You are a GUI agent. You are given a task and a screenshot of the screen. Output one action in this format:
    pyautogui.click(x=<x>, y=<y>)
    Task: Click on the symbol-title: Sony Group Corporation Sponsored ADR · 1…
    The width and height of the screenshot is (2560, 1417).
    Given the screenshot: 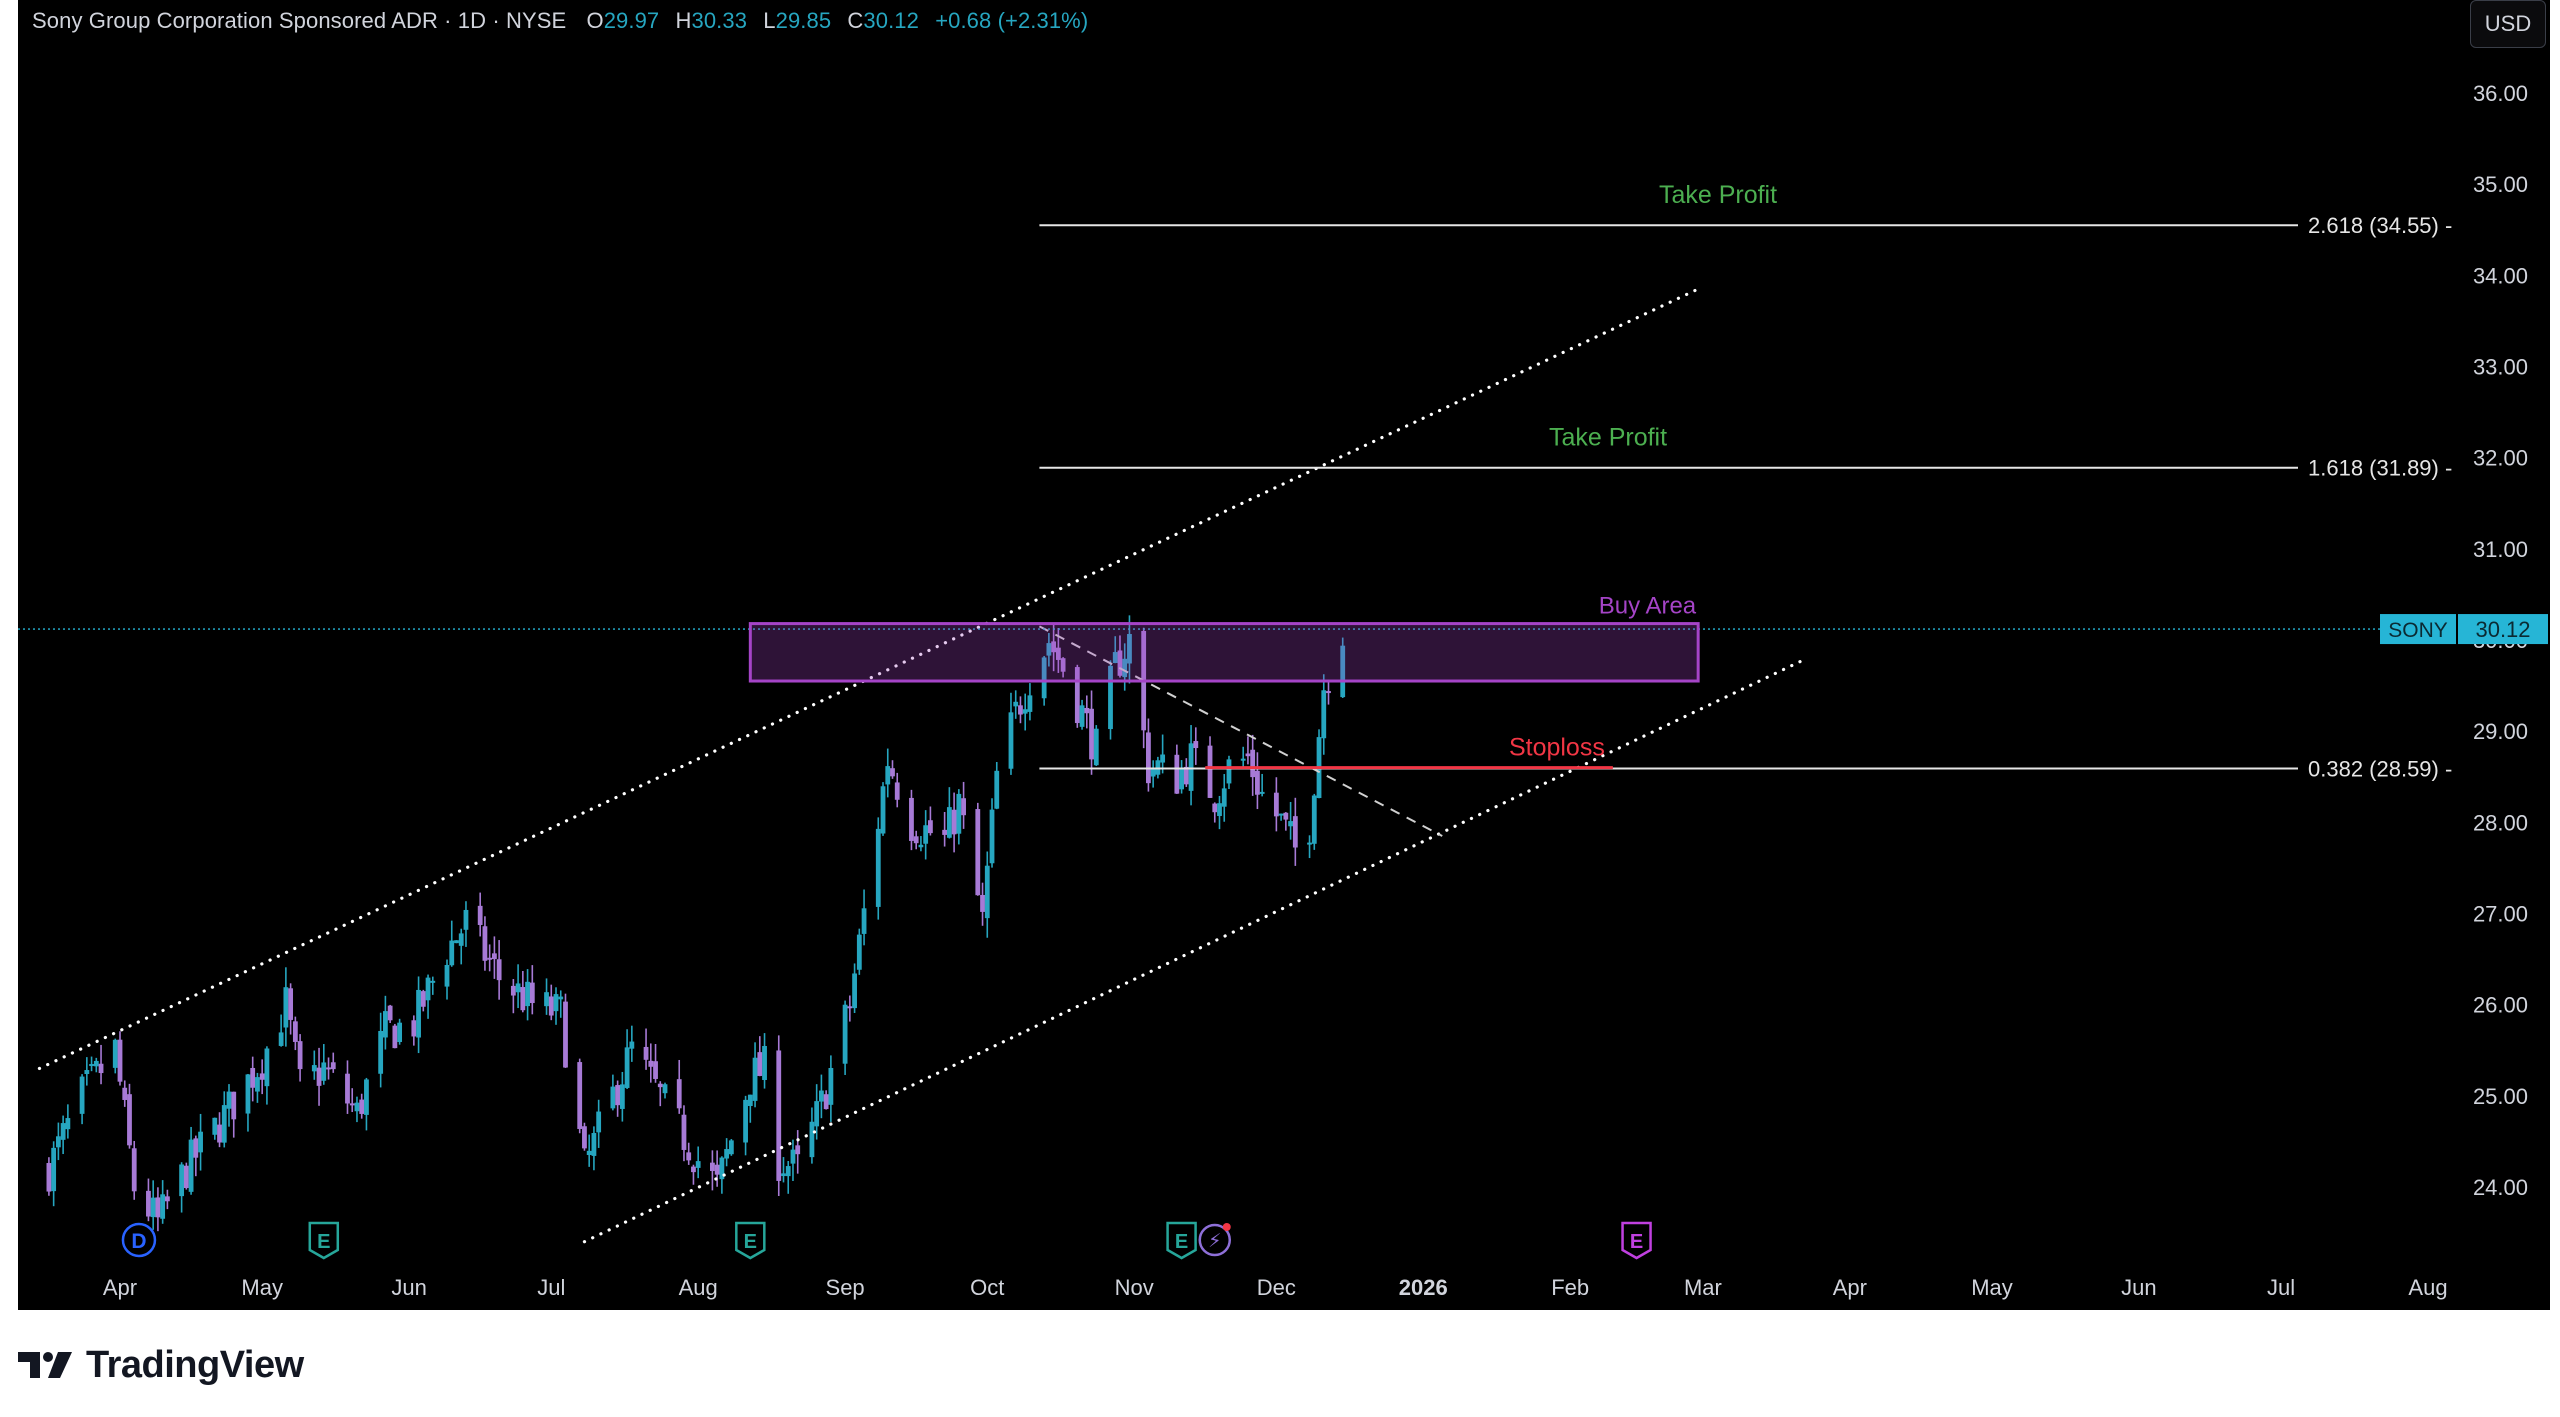 What is the action you would take?
    pyautogui.click(x=299, y=20)
    